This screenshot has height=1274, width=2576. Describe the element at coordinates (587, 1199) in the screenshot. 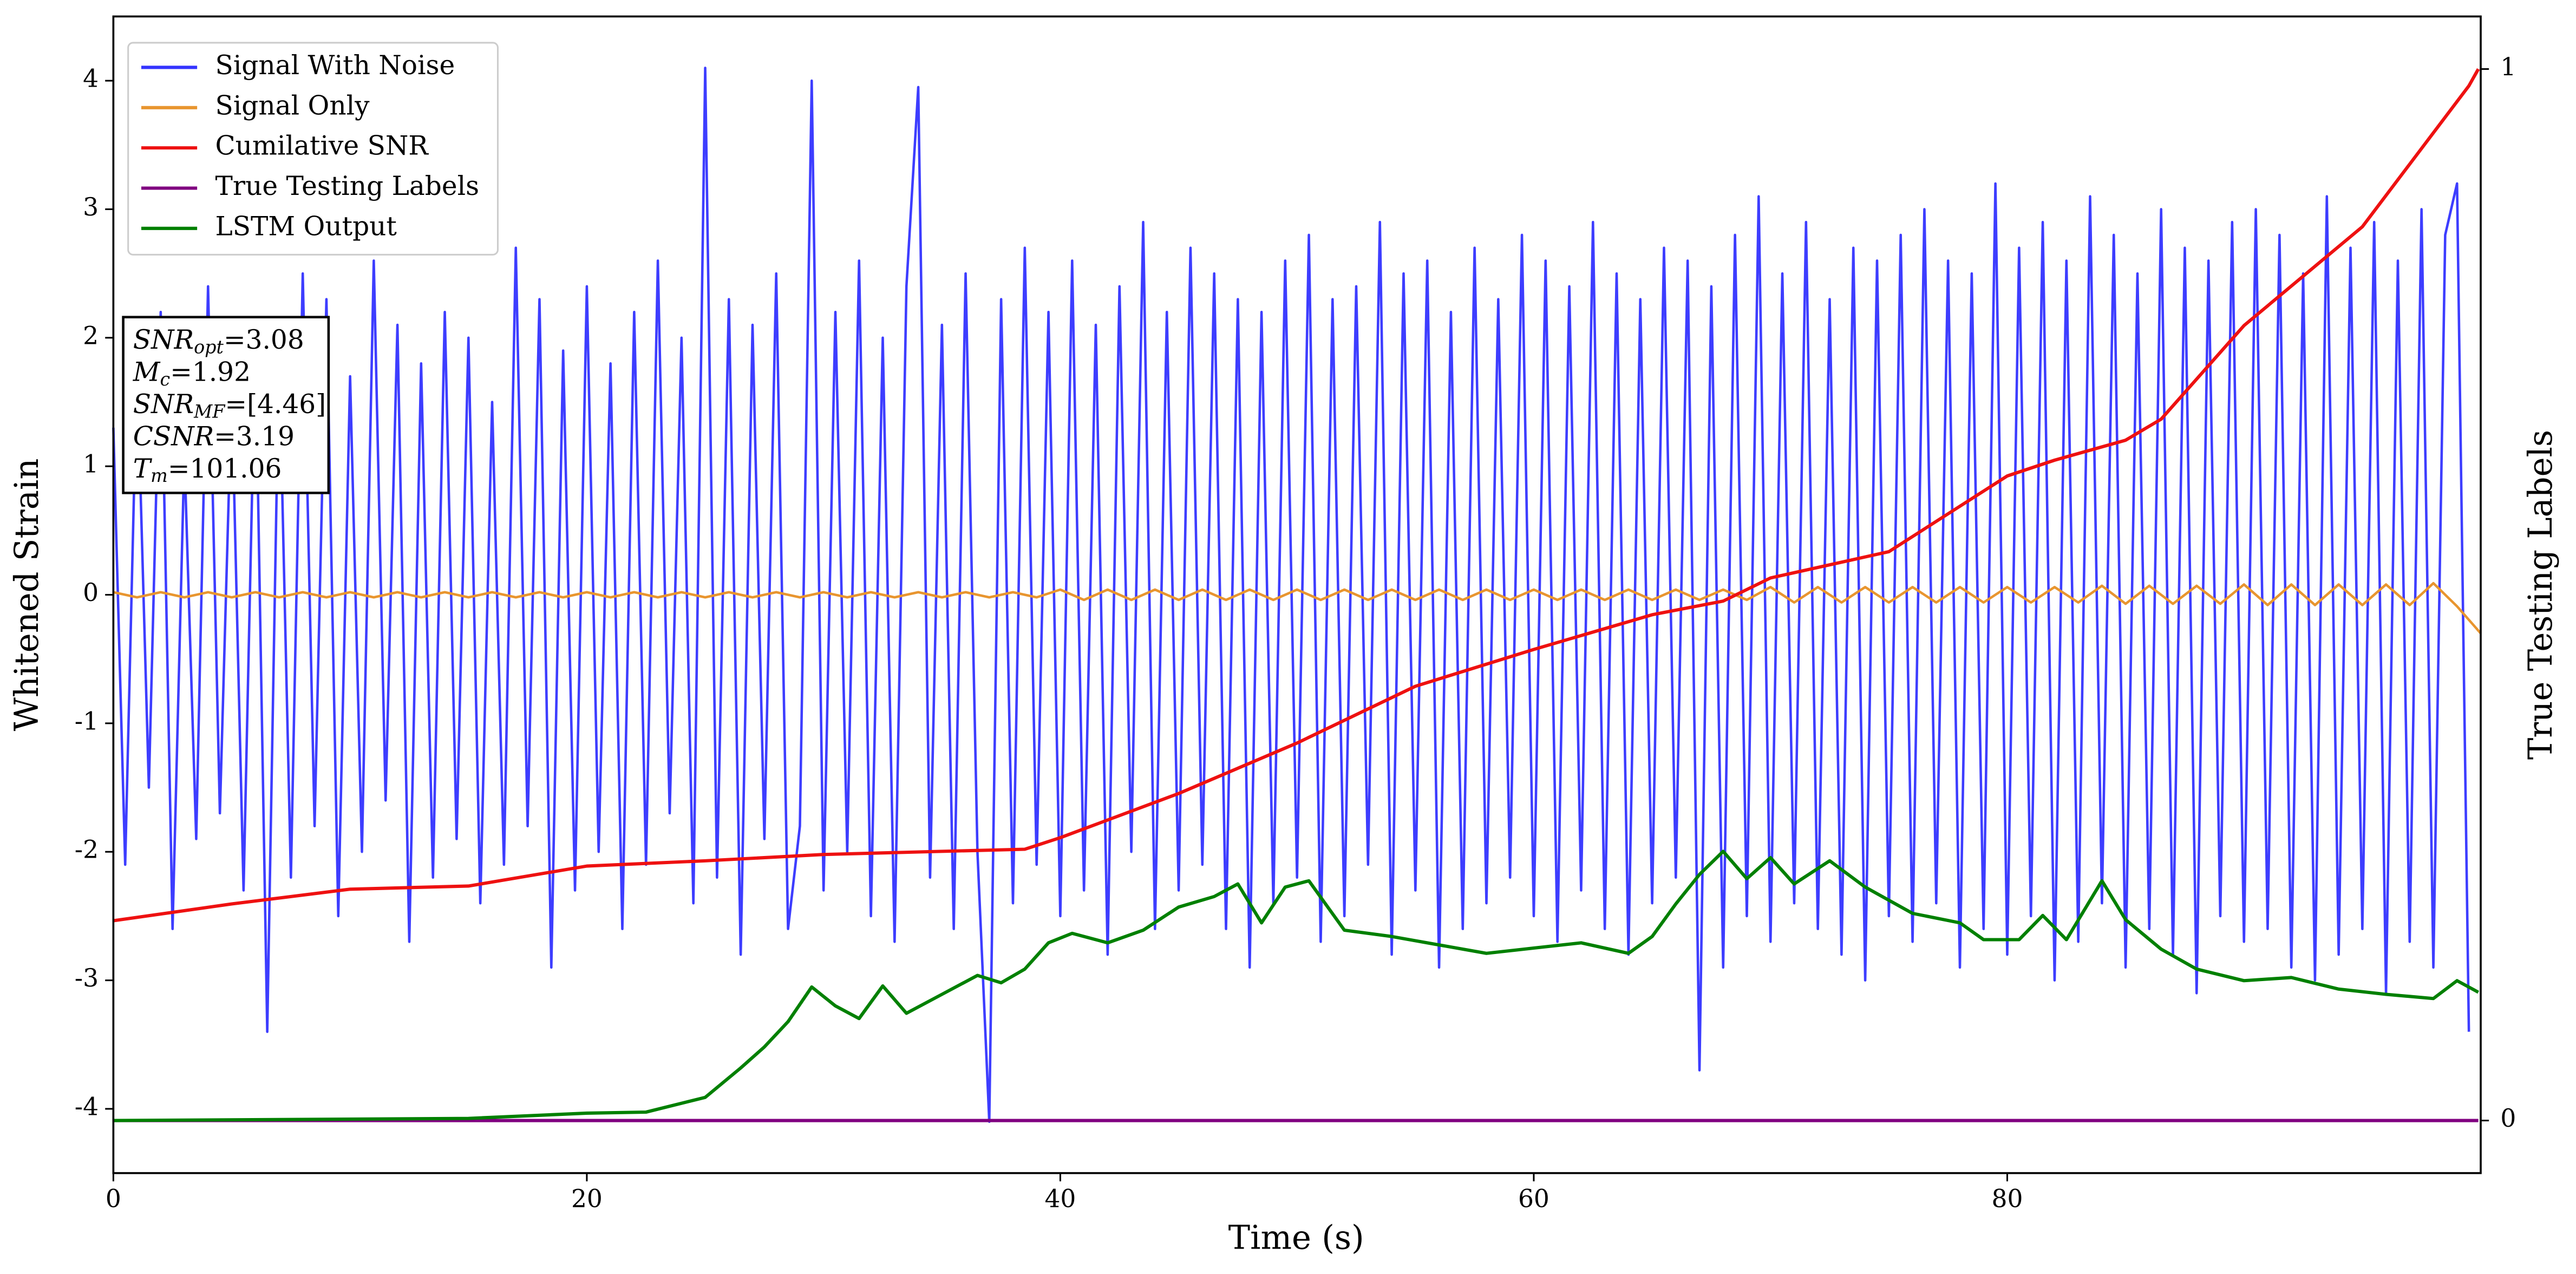

I see `x-tick-label: 20` at that location.